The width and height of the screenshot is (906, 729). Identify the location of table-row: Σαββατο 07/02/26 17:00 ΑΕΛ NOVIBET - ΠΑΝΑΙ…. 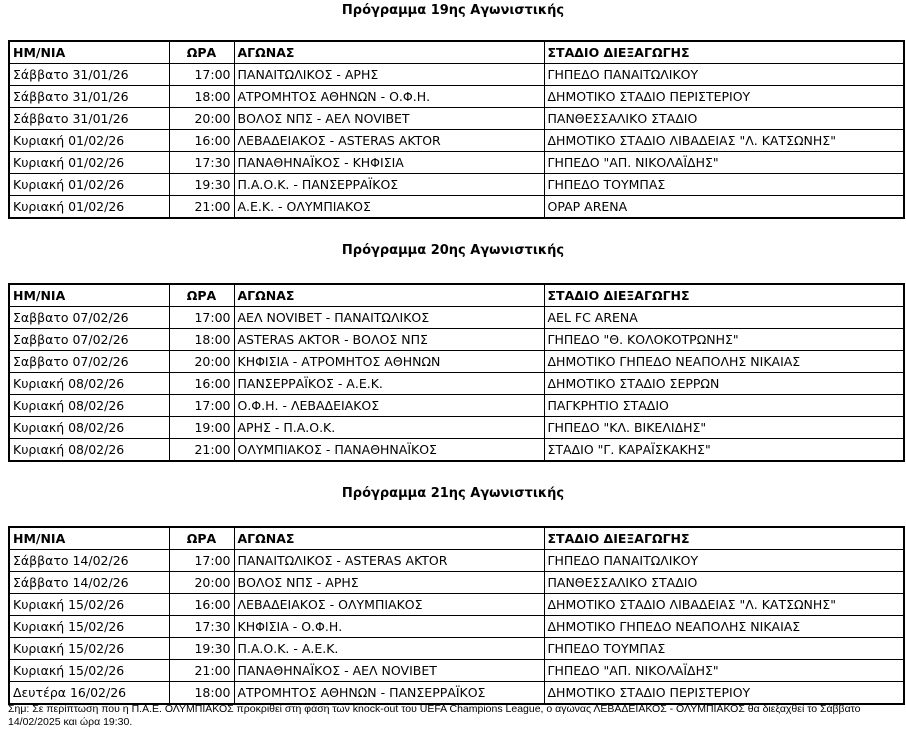
(456, 317).